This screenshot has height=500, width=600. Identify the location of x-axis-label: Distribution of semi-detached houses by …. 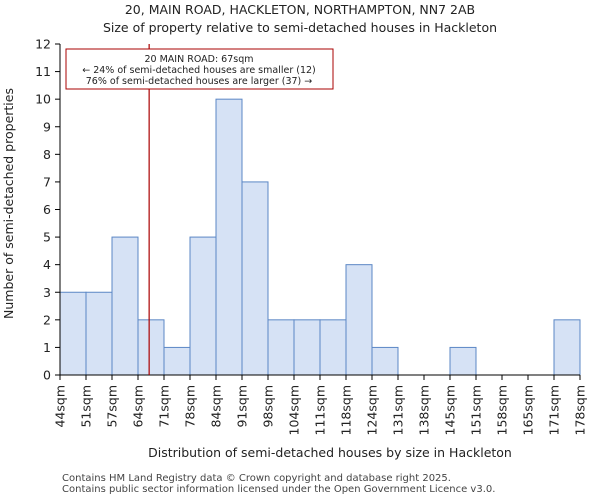
(330, 452).